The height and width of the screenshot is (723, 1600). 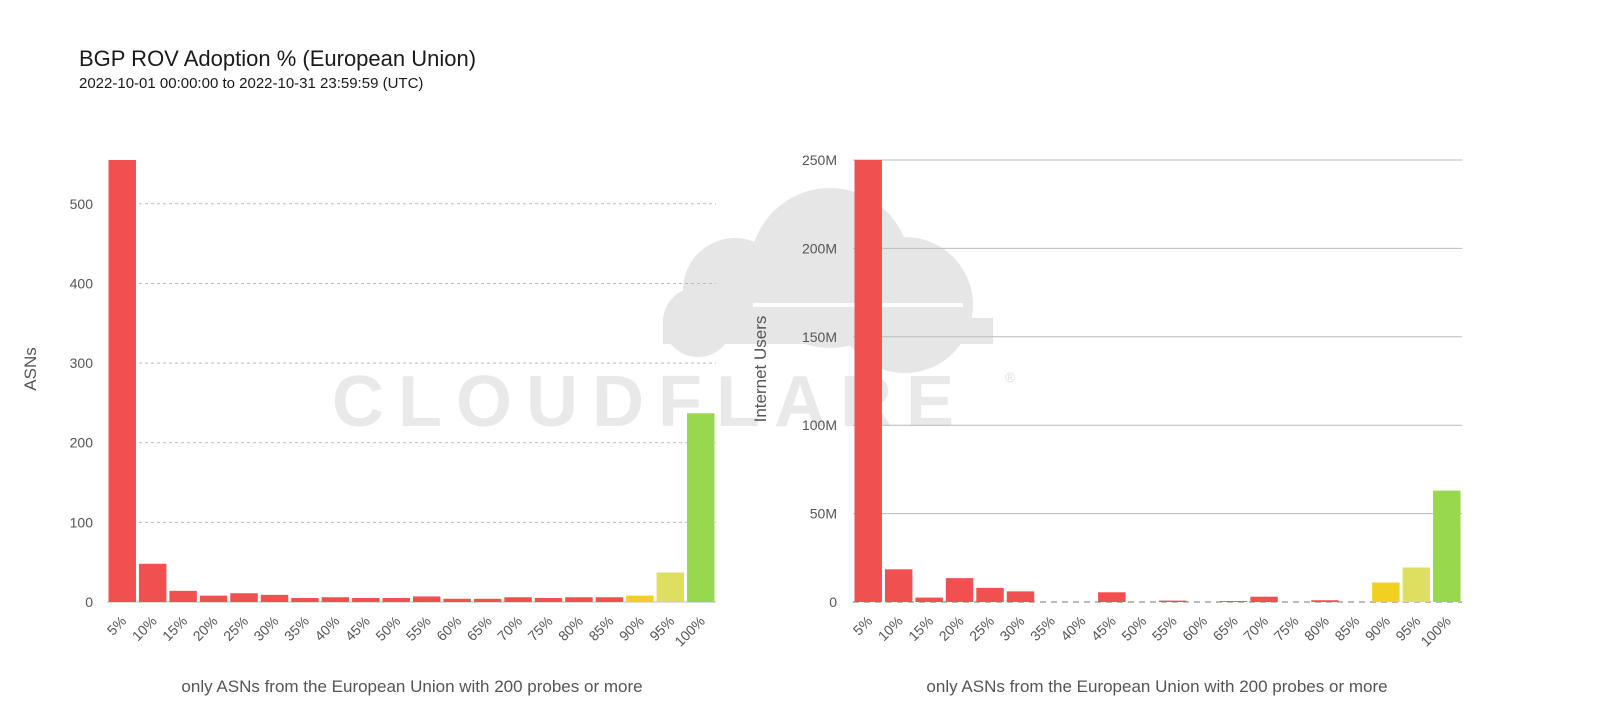 What do you see at coordinates (518, 599) in the screenshot?
I see `asn-bar-70pct` at bounding box center [518, 599].